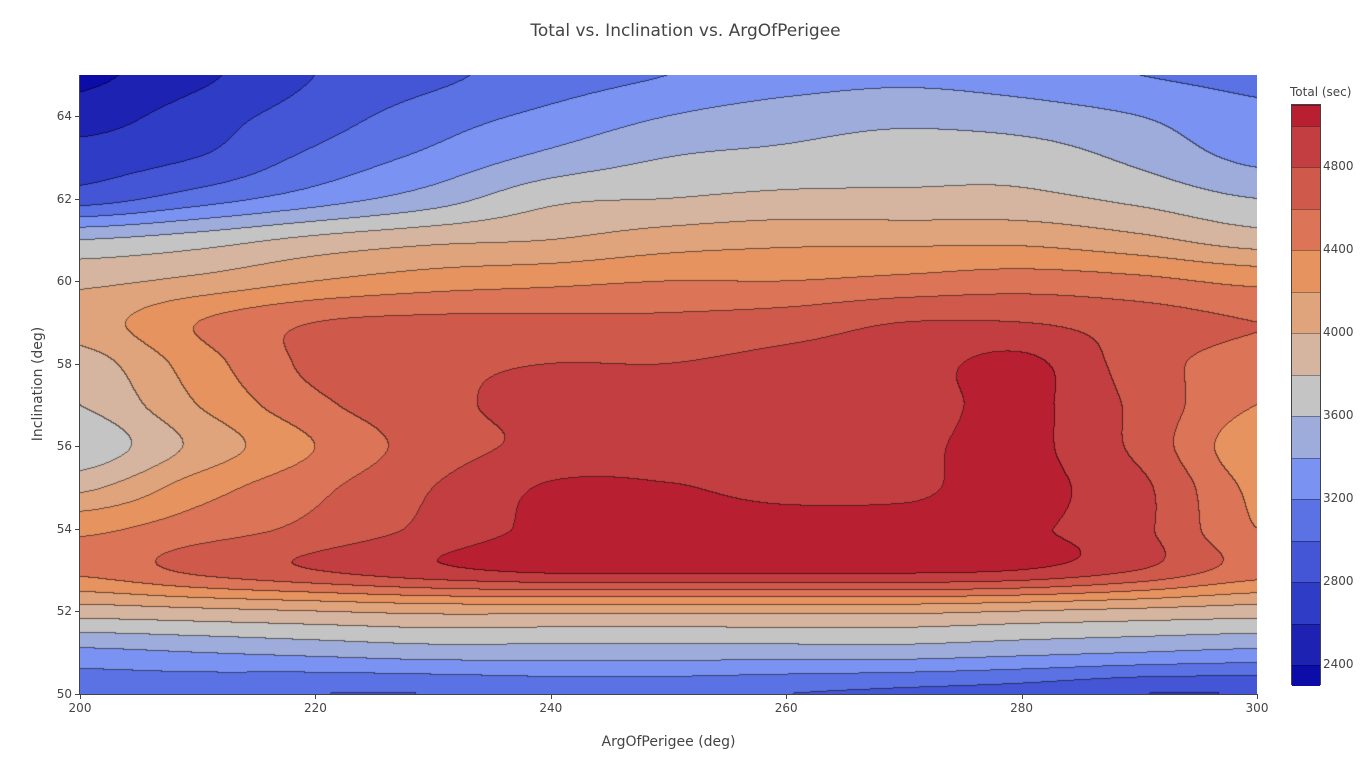  What do you see at coordinates (786, 708) in the screenshot?
I see `x-tick-label: 260` at bounding box center [786, 708].